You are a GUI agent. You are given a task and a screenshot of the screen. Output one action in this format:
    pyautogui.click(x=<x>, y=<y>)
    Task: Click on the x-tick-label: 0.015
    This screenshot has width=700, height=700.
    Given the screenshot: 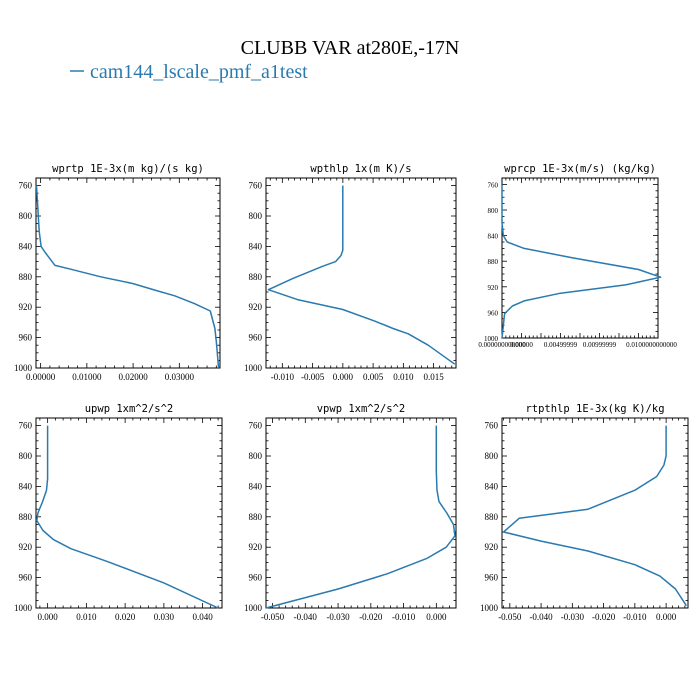 What is the action you would take?
    pyautogui.click(x=433, y=377)
    